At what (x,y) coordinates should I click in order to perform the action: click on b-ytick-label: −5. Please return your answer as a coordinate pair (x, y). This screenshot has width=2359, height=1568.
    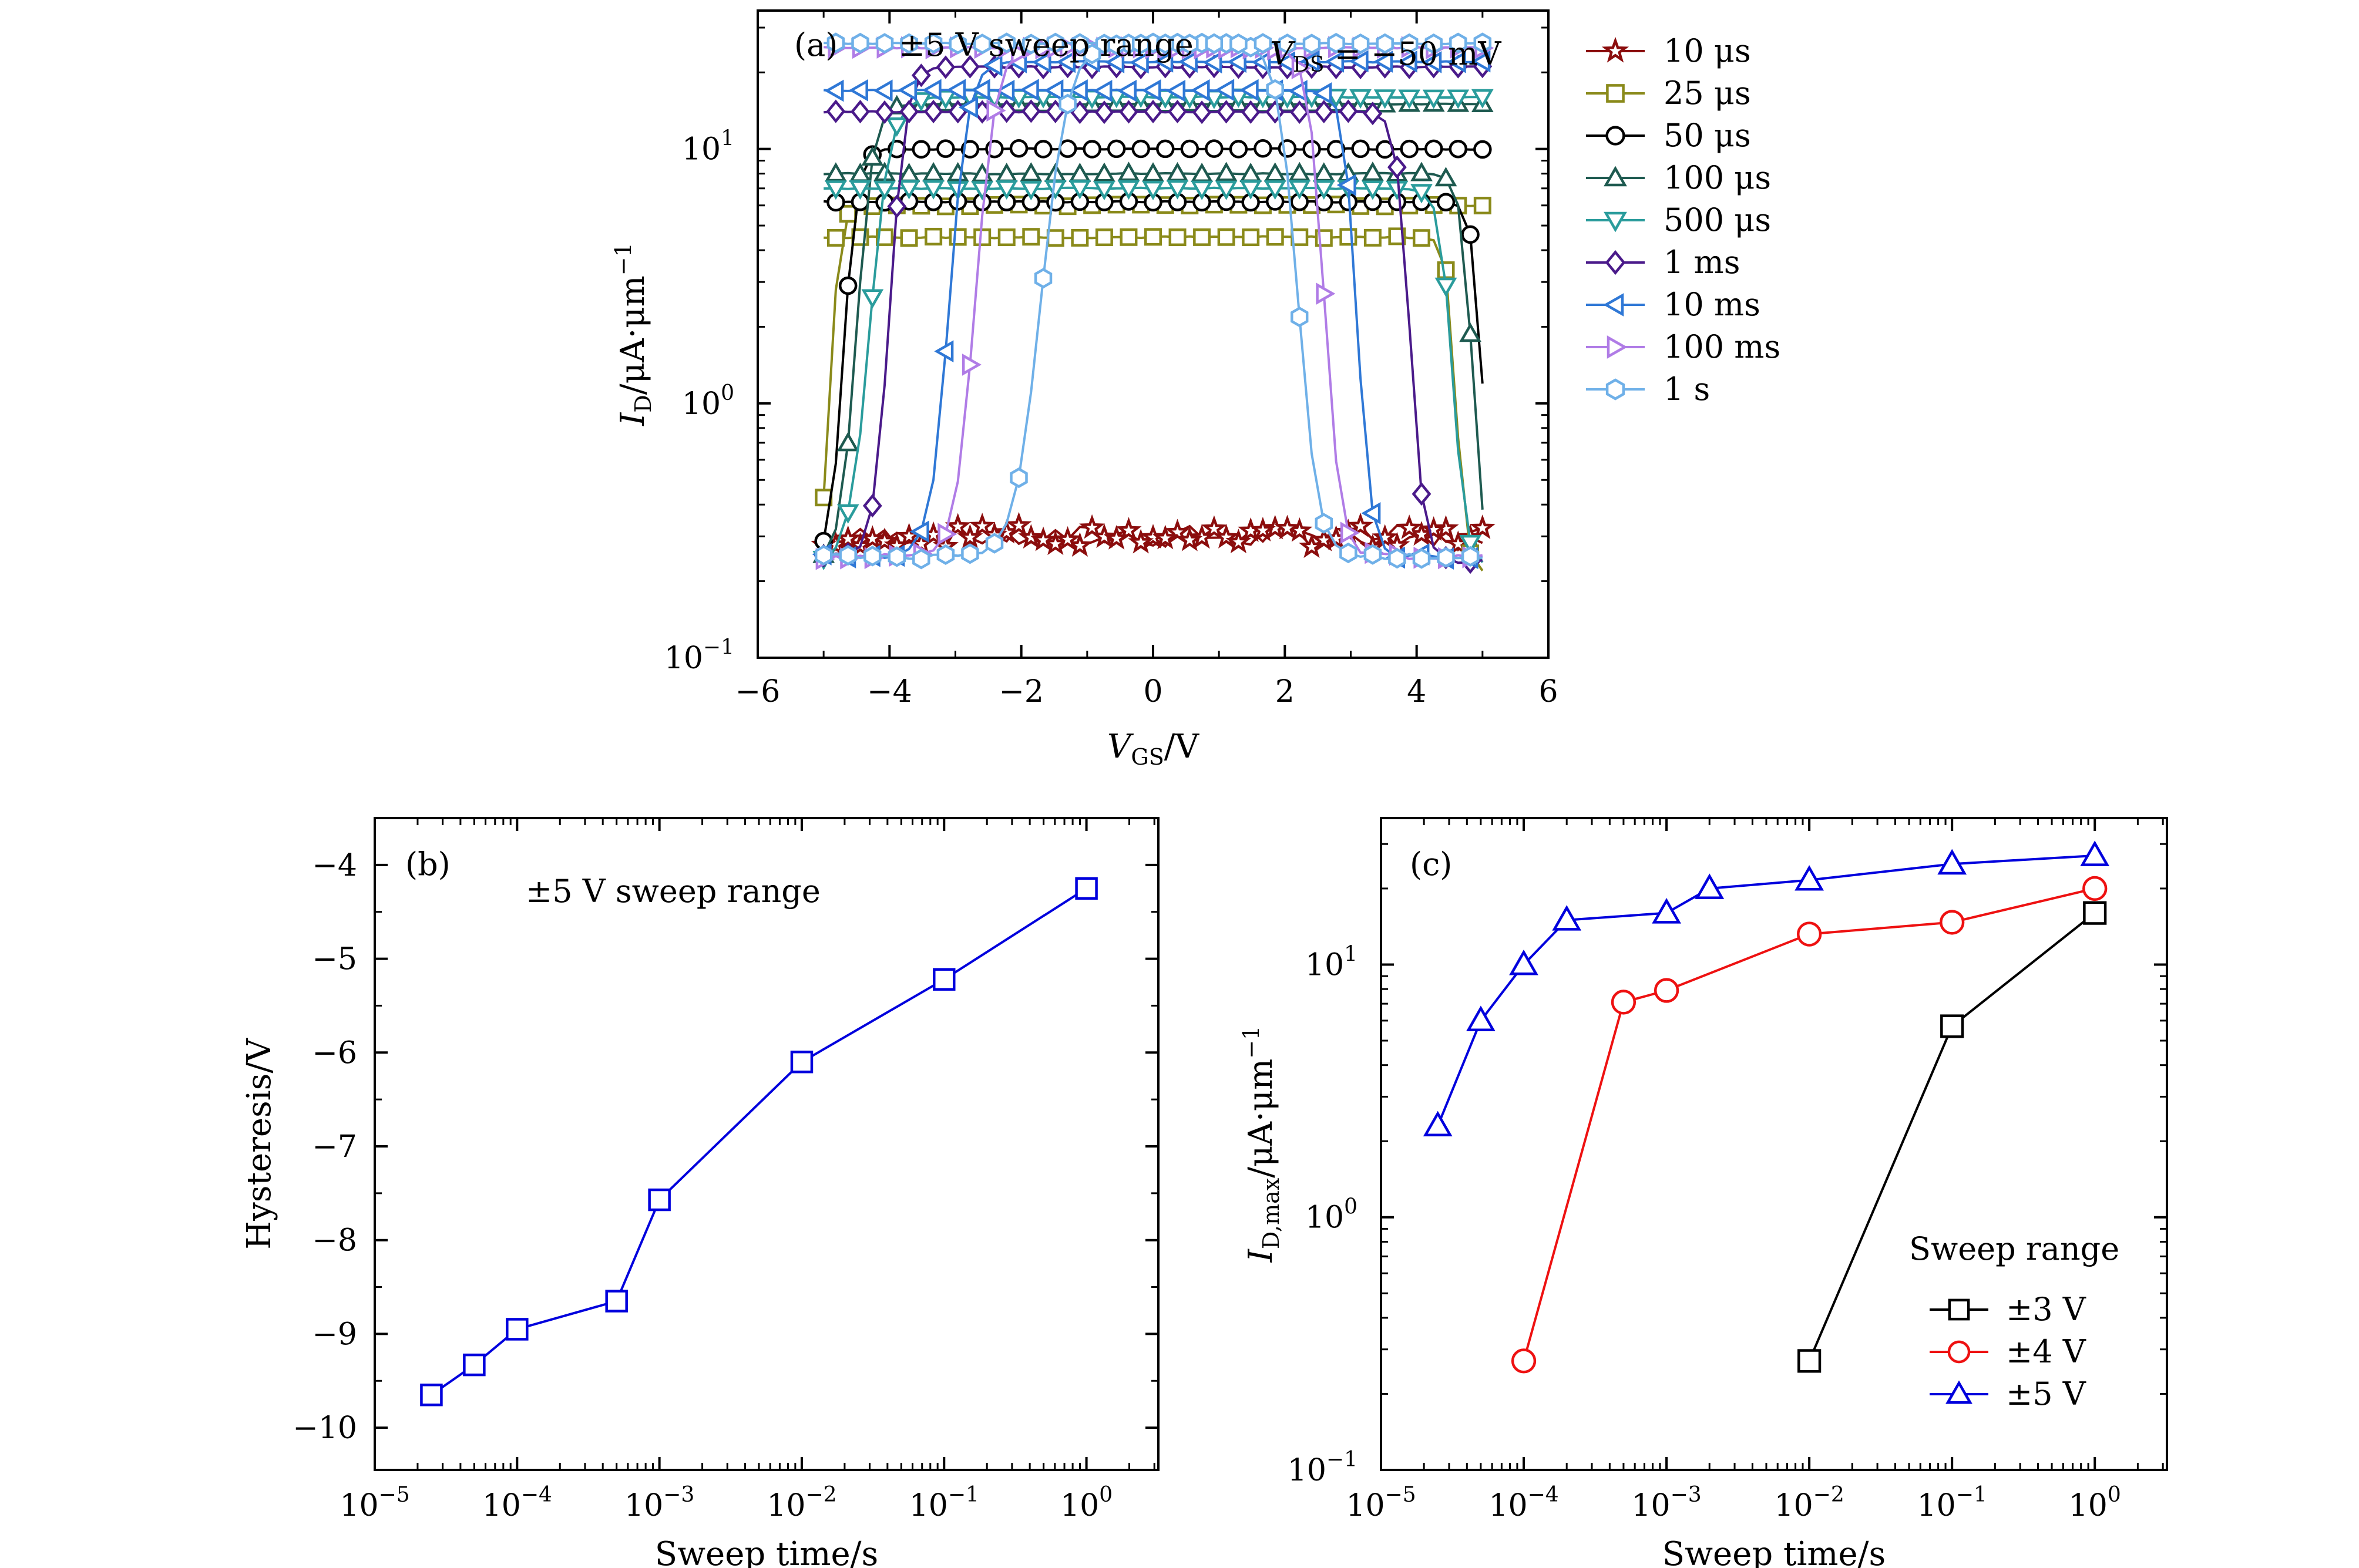
    Looking at the image, I should click on (334, 959).